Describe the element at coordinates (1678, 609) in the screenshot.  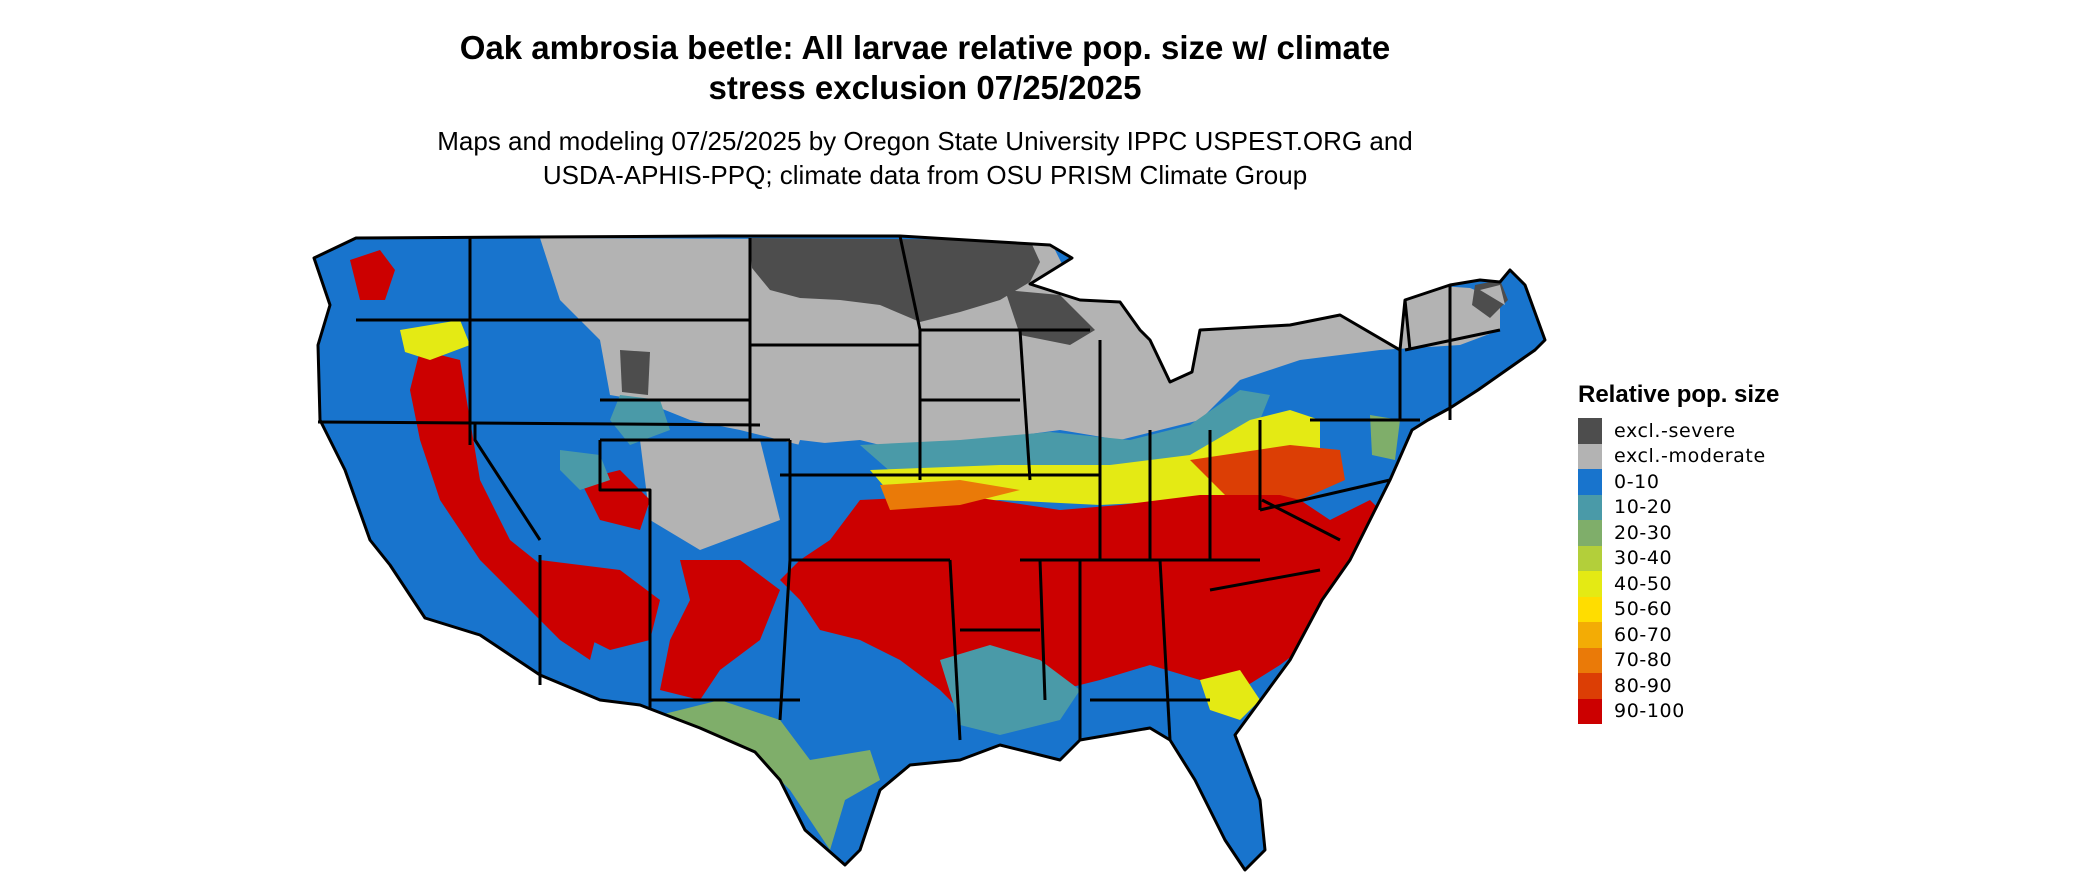
I see `legend-item: 50-60` at that location.